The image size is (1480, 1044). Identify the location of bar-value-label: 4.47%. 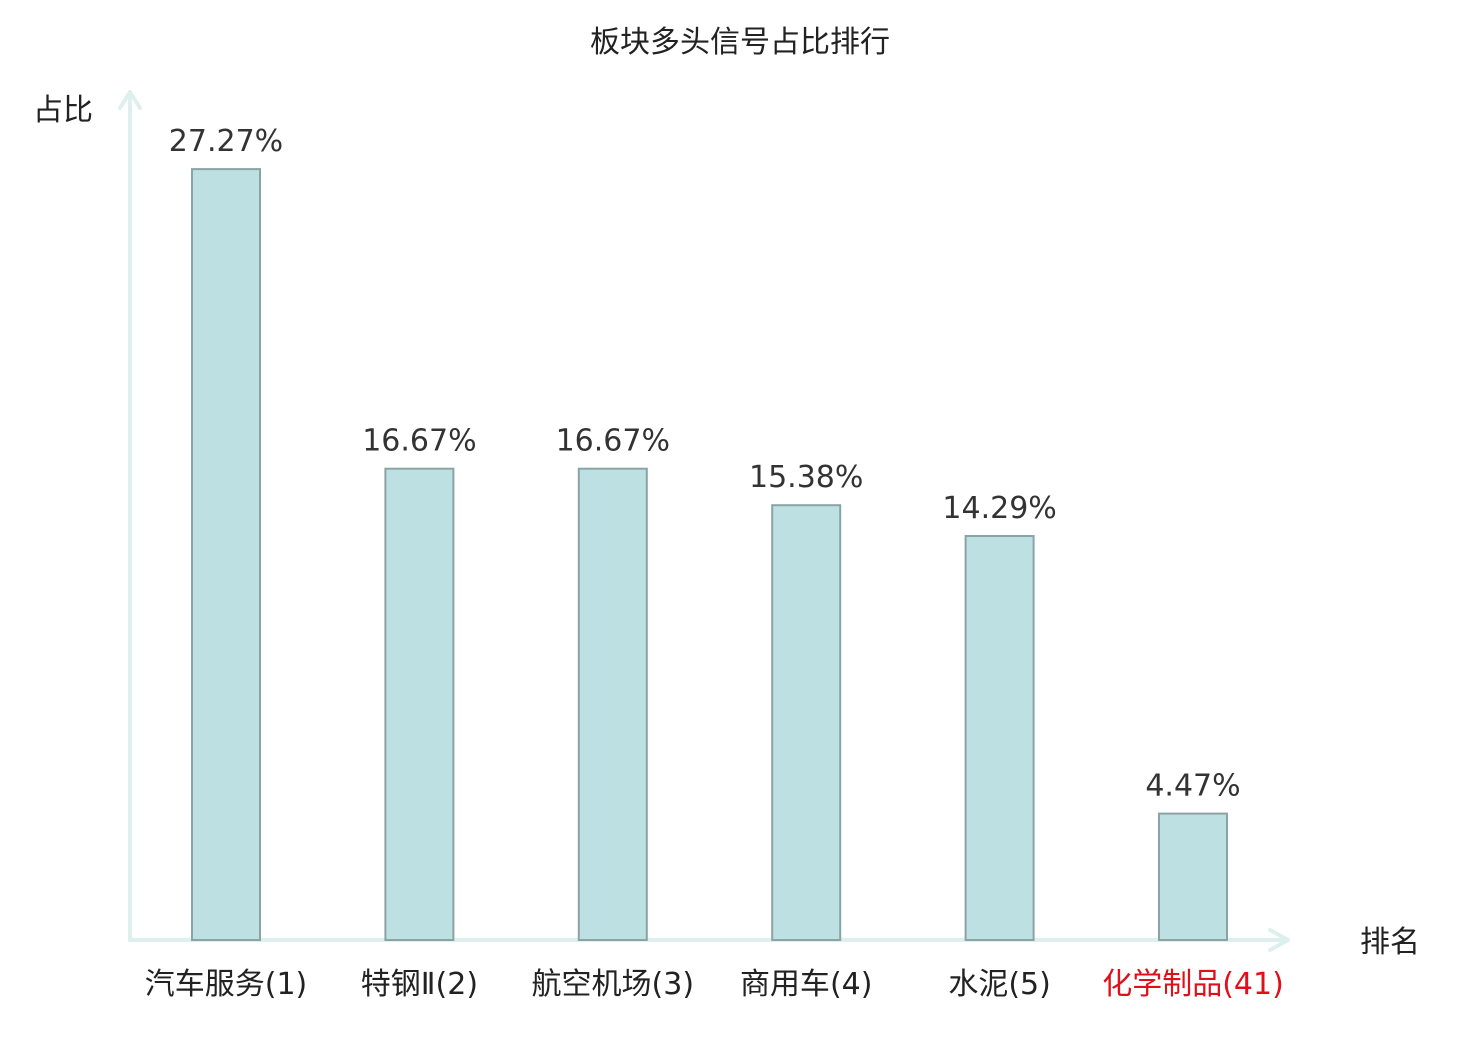
(1192, 786).